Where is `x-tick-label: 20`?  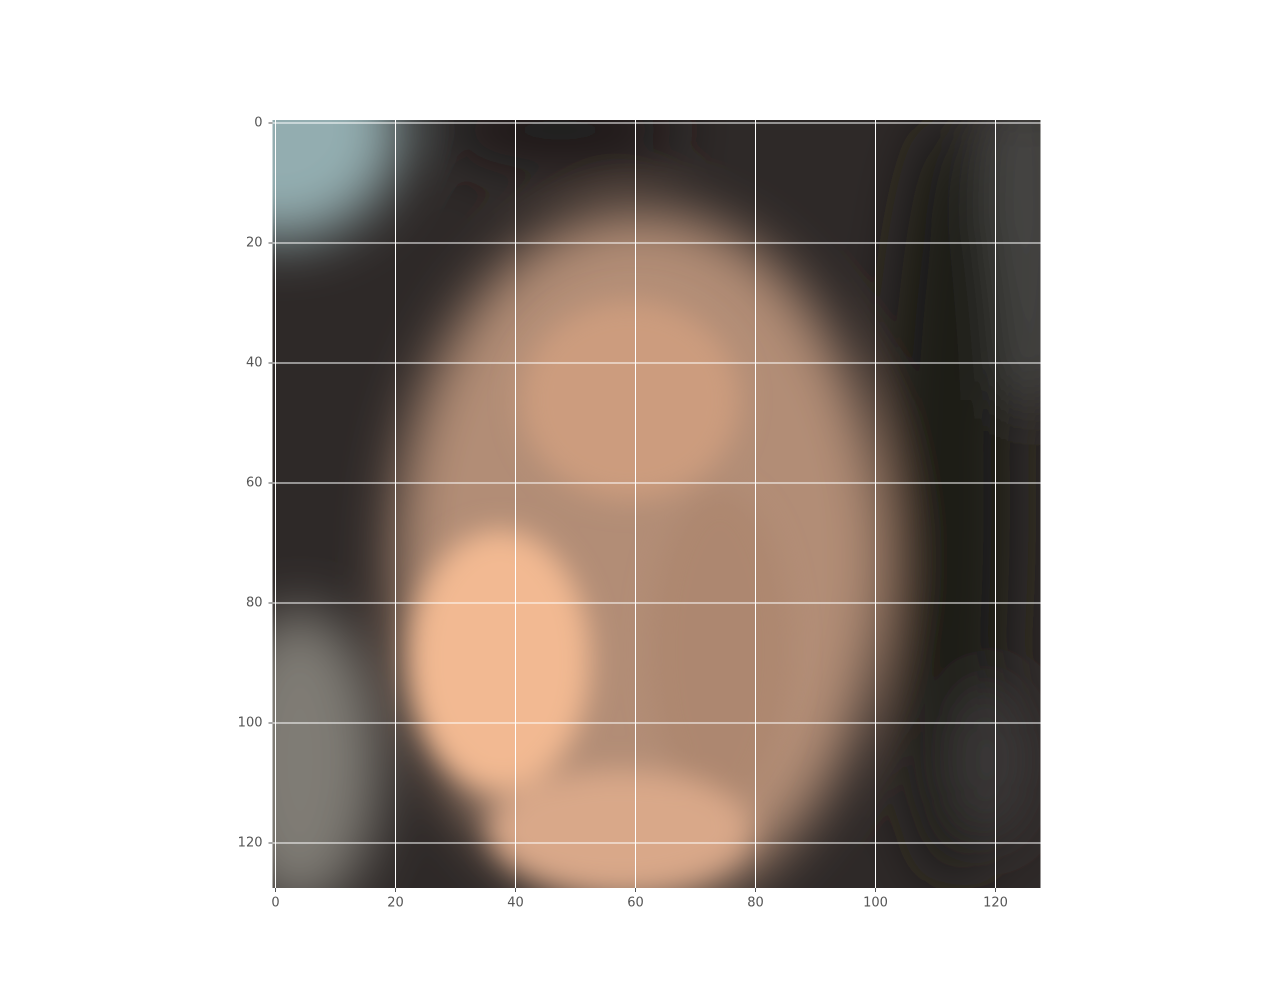
x-tick-label: 20 is located at coordinates (395, 903).